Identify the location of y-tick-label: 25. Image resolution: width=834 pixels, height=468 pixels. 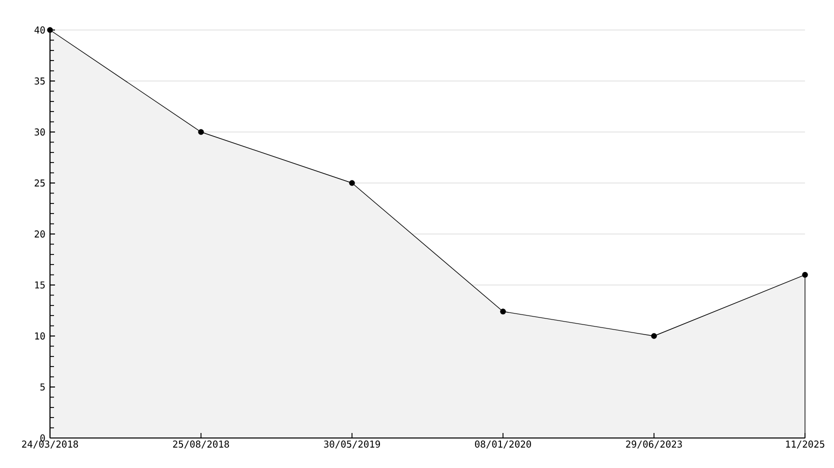
(39, 183).